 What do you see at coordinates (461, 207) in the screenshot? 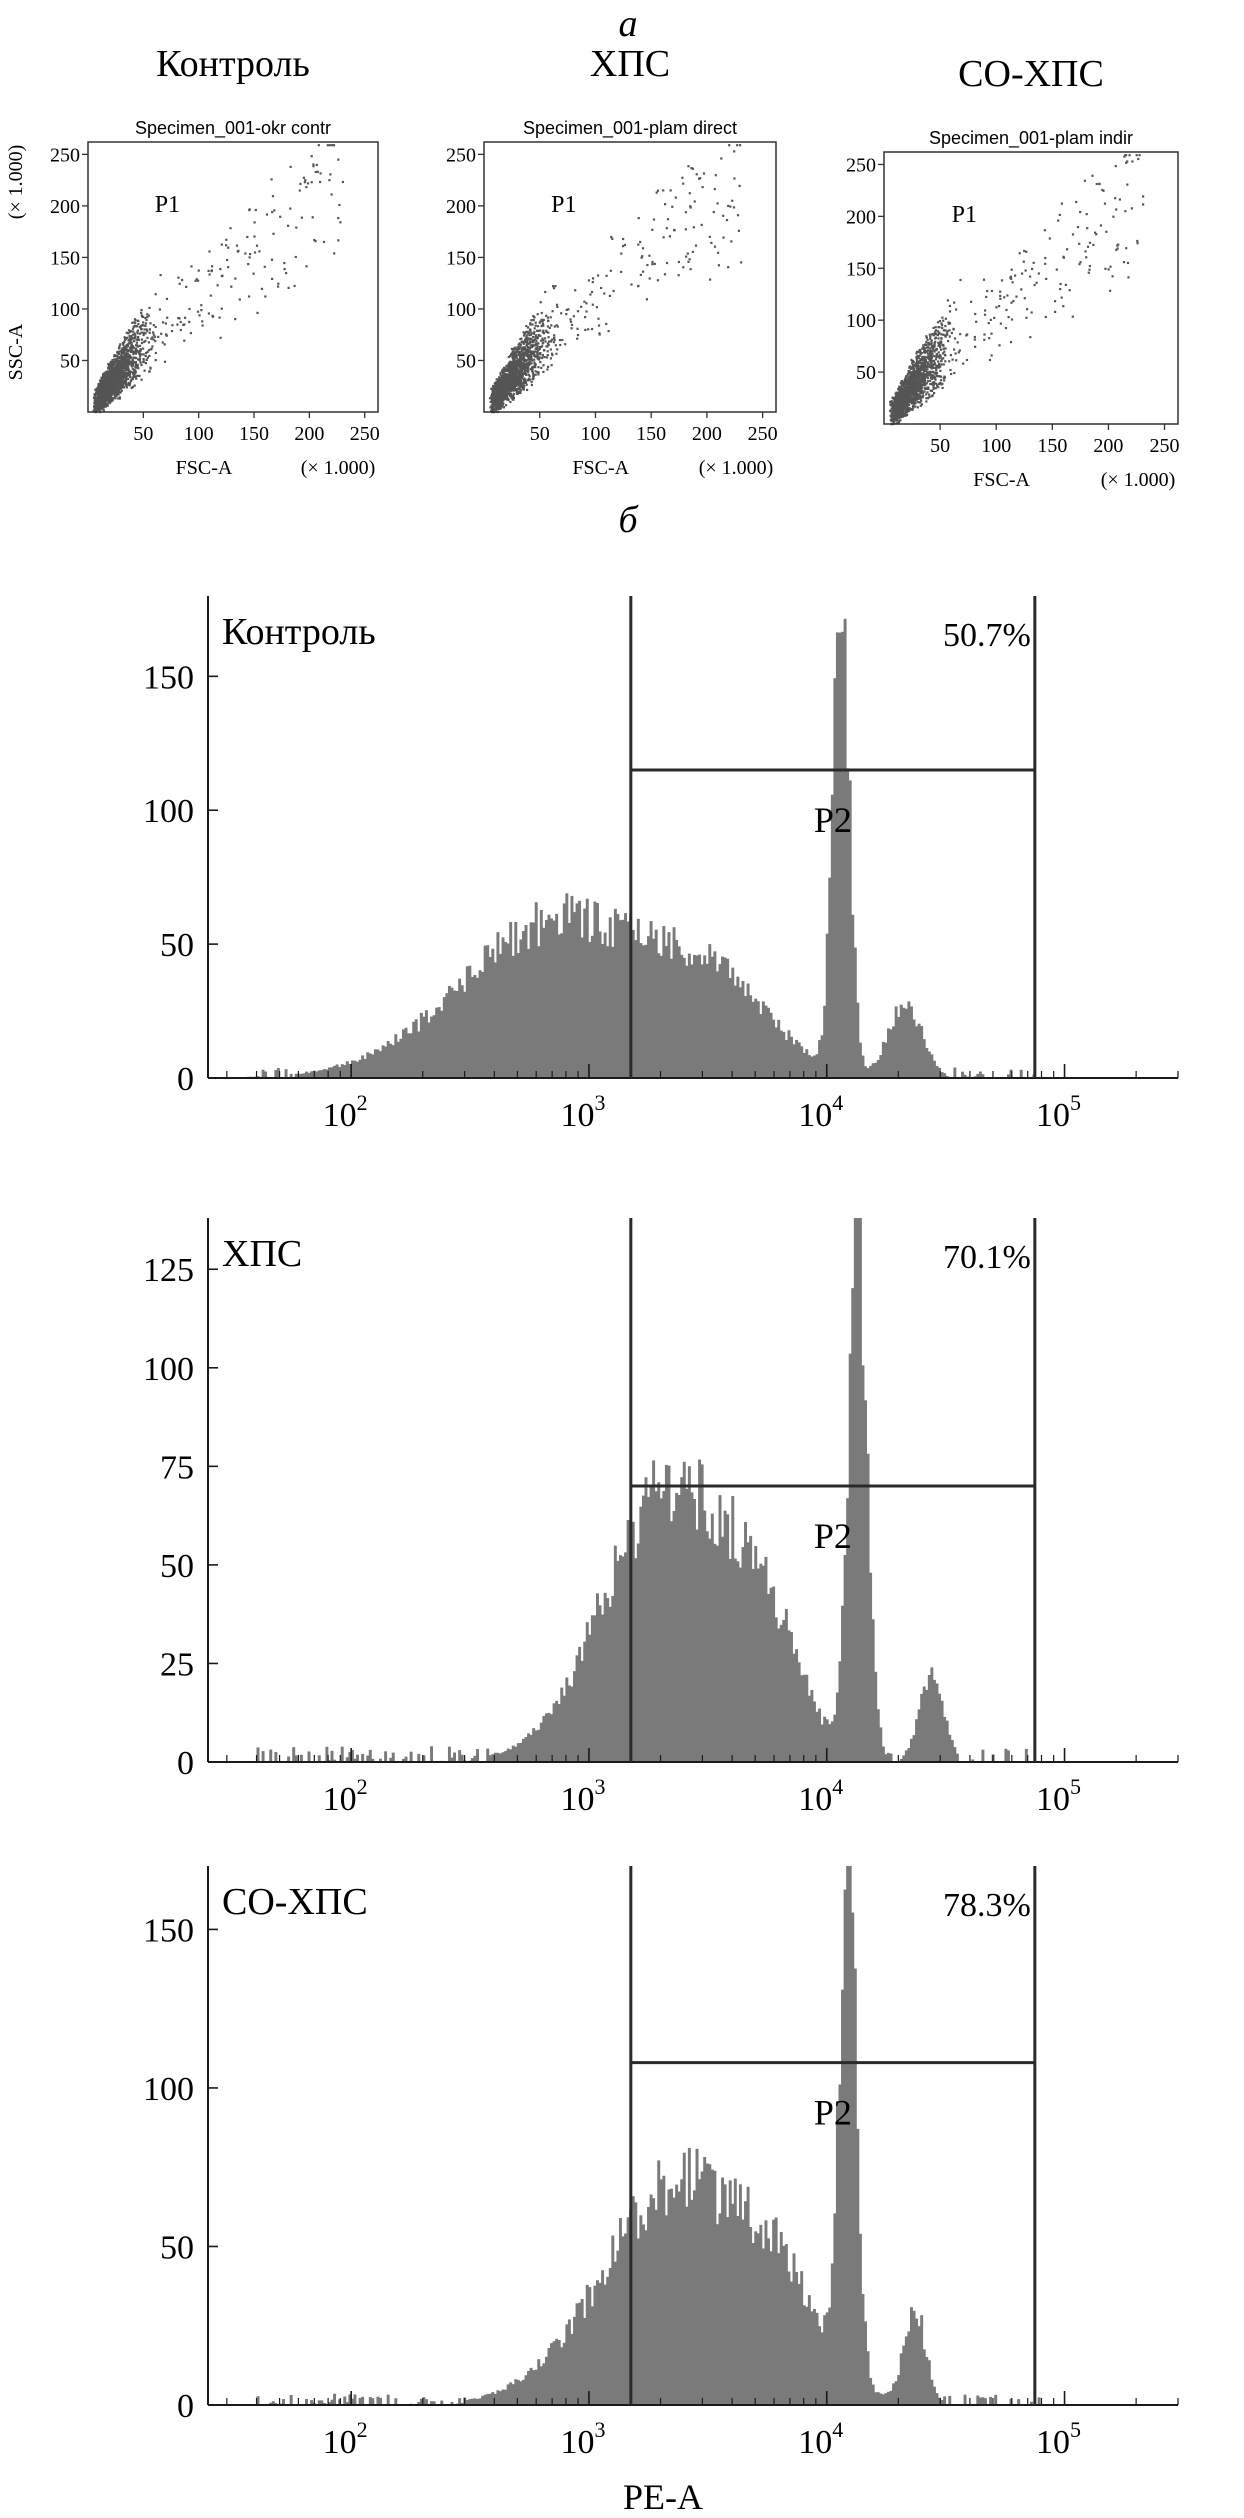
I see `y-tick-label: 200` at bounding box center [461, 207].